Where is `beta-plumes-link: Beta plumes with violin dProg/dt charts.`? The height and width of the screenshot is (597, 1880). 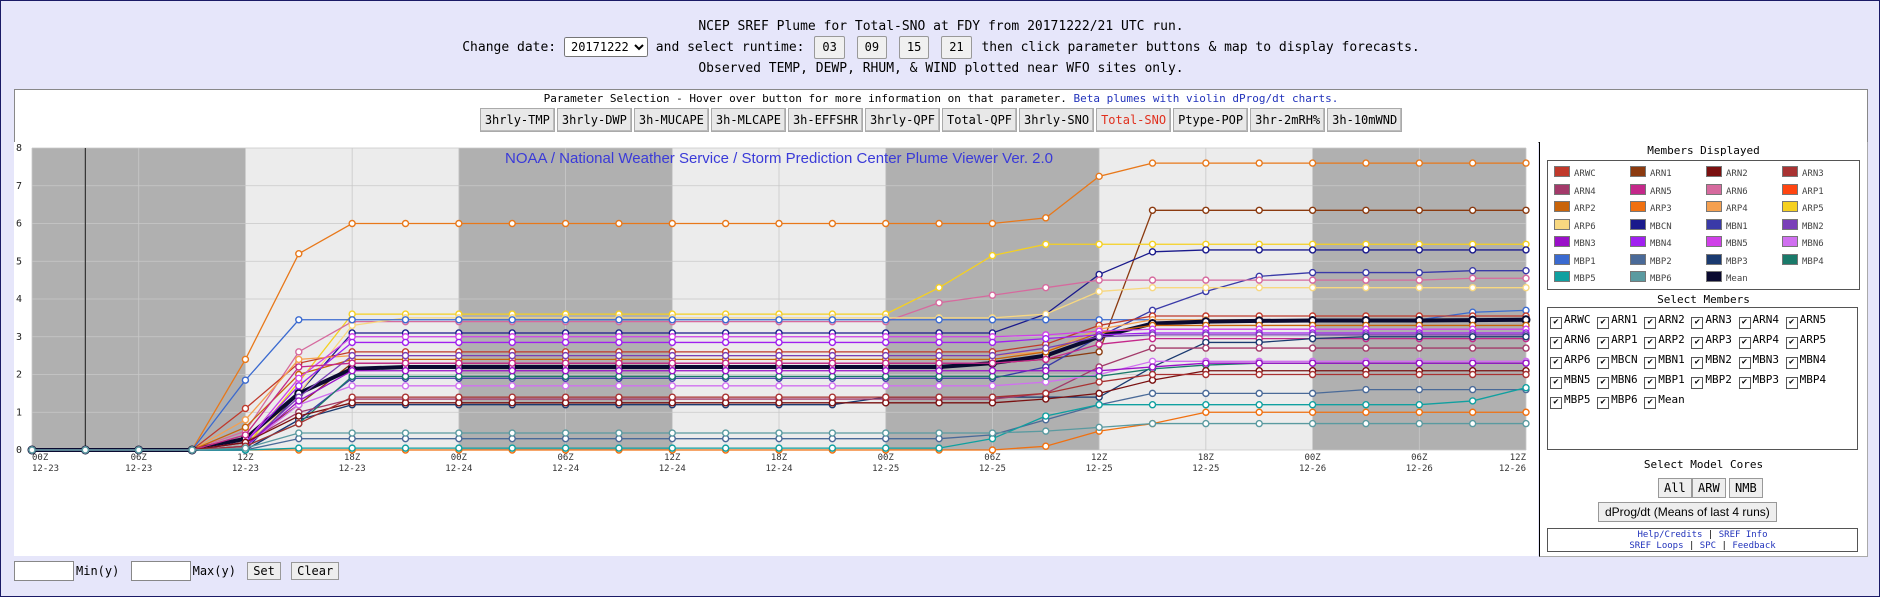
beta-plumes-link: Beta plumes with violin dProg/dt charts. is located at coordinates (1206, 98).